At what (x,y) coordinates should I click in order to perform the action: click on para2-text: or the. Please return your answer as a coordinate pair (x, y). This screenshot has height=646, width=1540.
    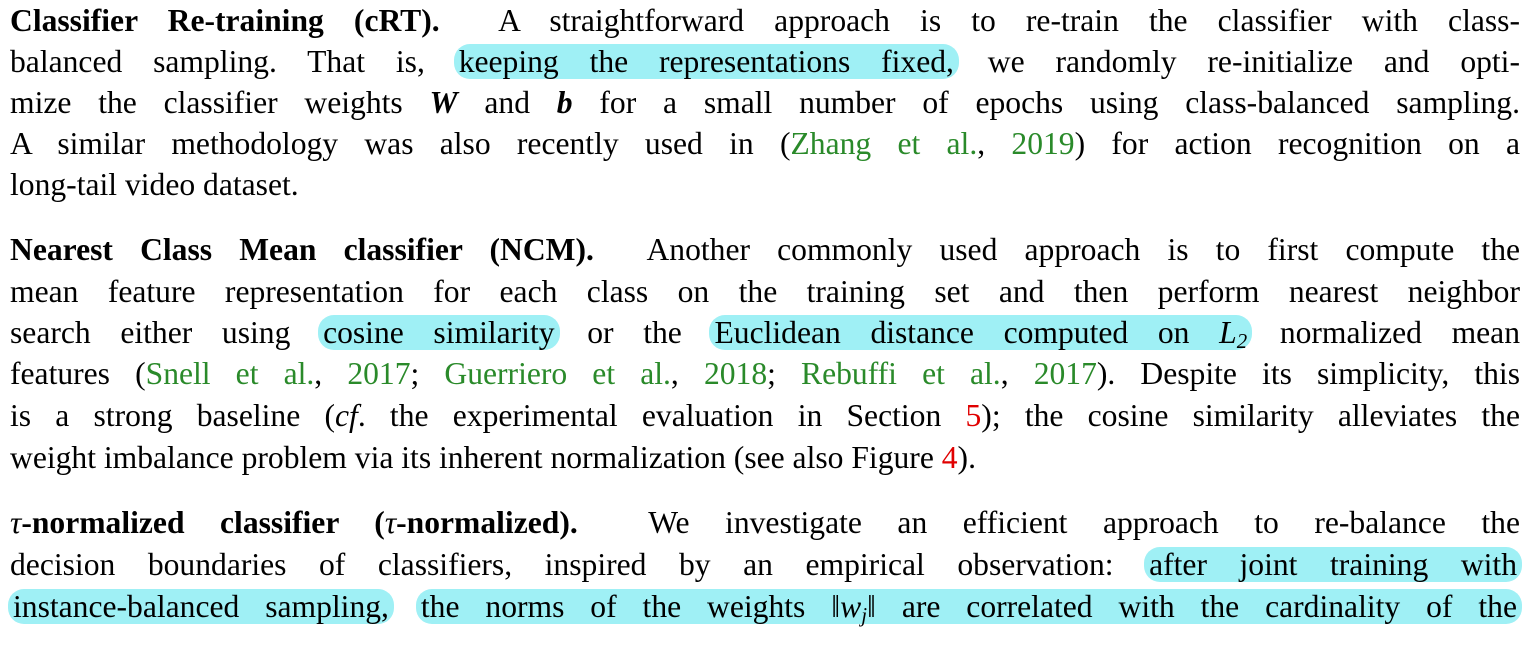
    Looking at the image, I should click on (634, 332).